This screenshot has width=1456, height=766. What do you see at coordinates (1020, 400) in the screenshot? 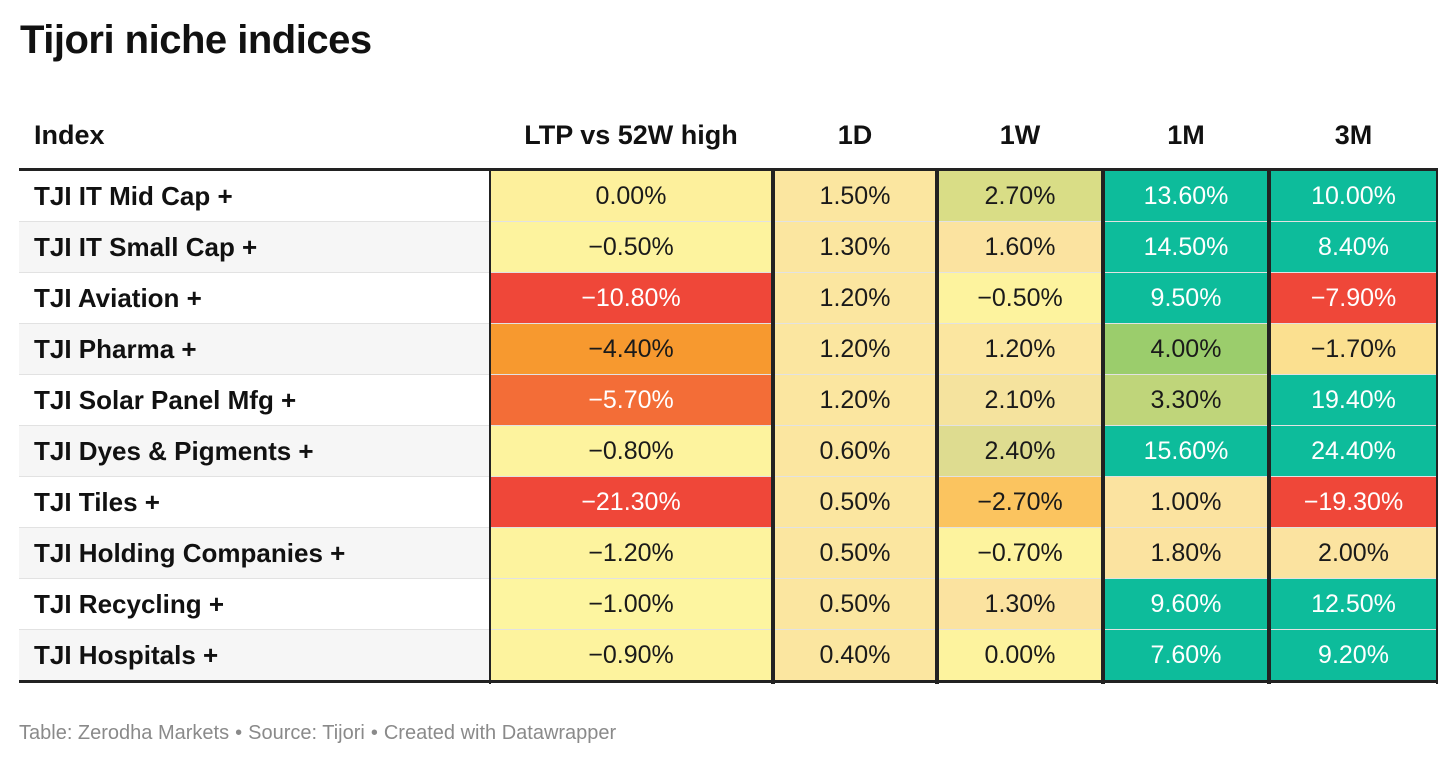
I see `value-cell-1w: 2.10%` at bounding box center [1020, 400].